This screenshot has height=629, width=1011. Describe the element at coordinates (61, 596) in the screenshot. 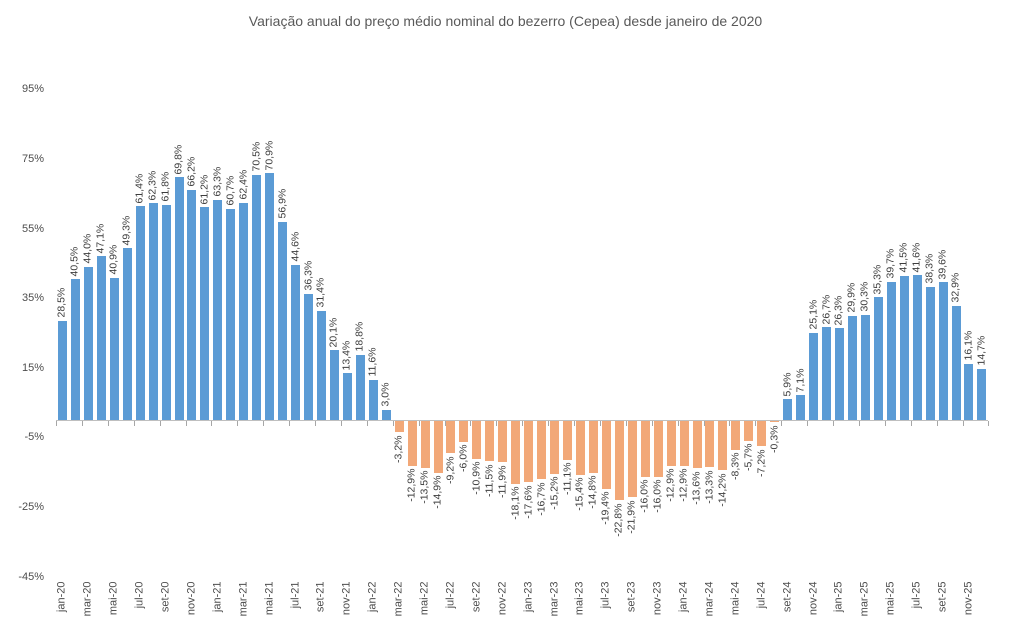

I see `x-axis-tick-label: jan-20` at that location.